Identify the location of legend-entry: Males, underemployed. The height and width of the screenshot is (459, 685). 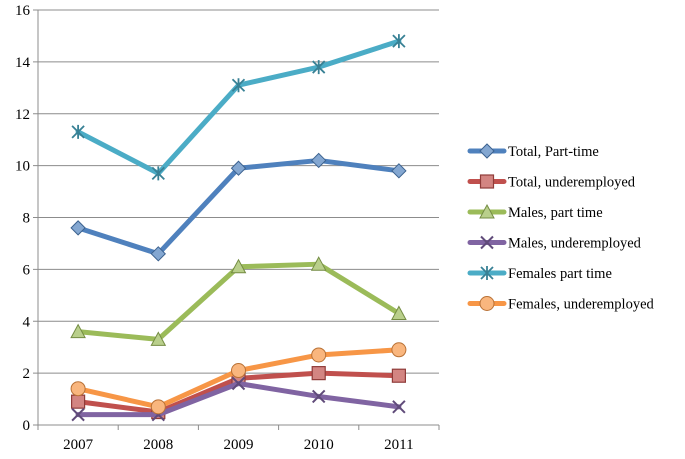
(554, 243).